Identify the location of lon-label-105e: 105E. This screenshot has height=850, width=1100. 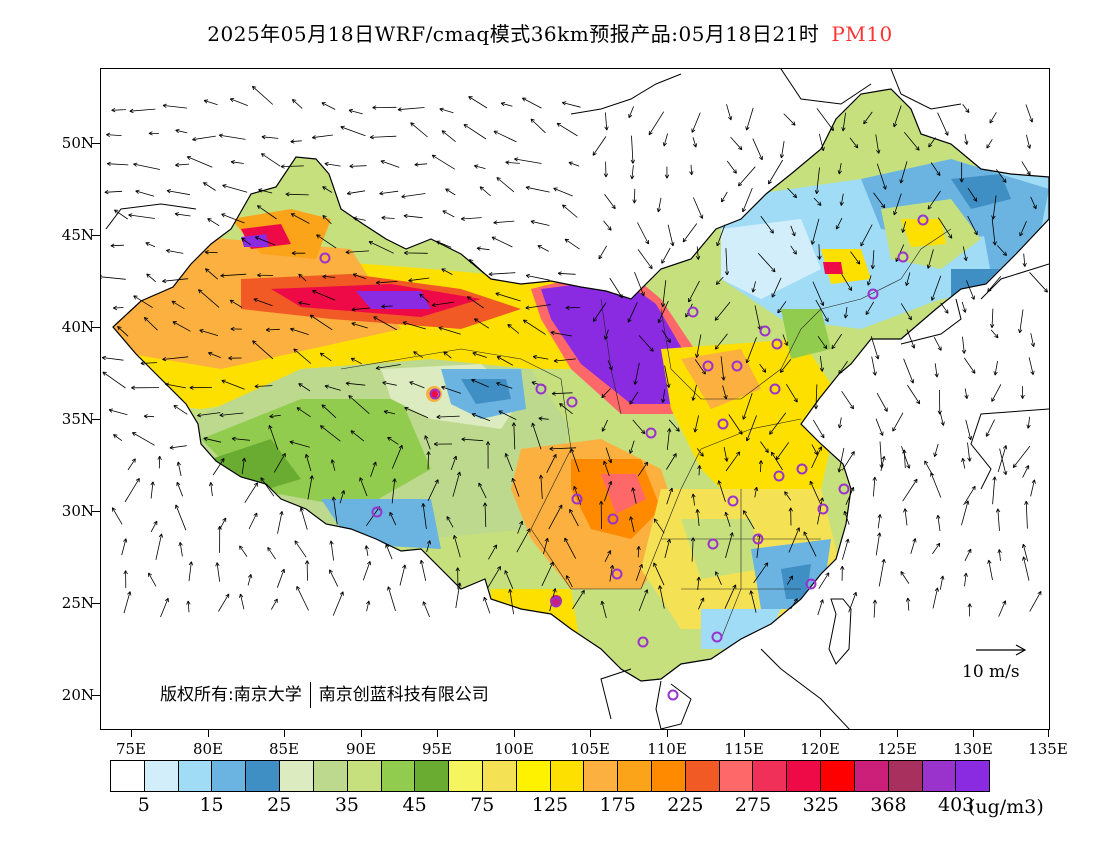
(590, 749).